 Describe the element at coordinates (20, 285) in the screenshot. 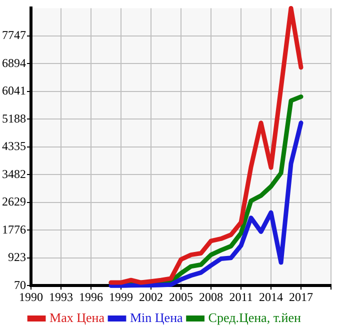

I see `y-tick-label: 70` at that location.